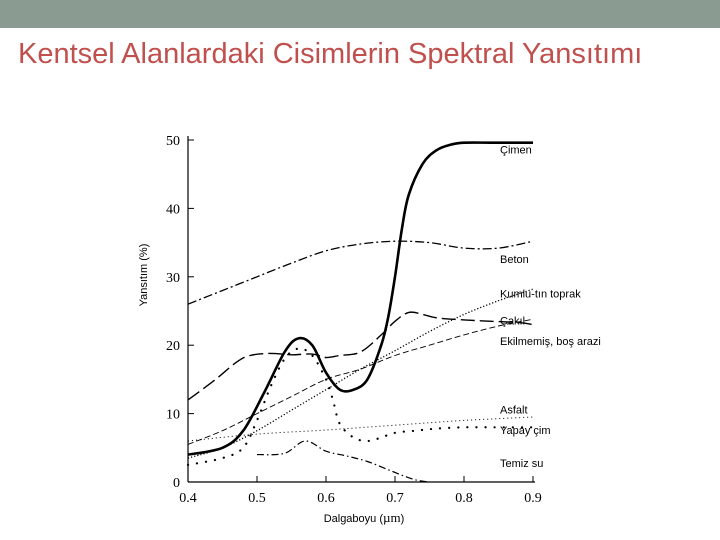 The image size is (720, 540). Describe the element at coordinates (512, 322) in the screenshot. I see `series-label-3: Çakıl` at that location.